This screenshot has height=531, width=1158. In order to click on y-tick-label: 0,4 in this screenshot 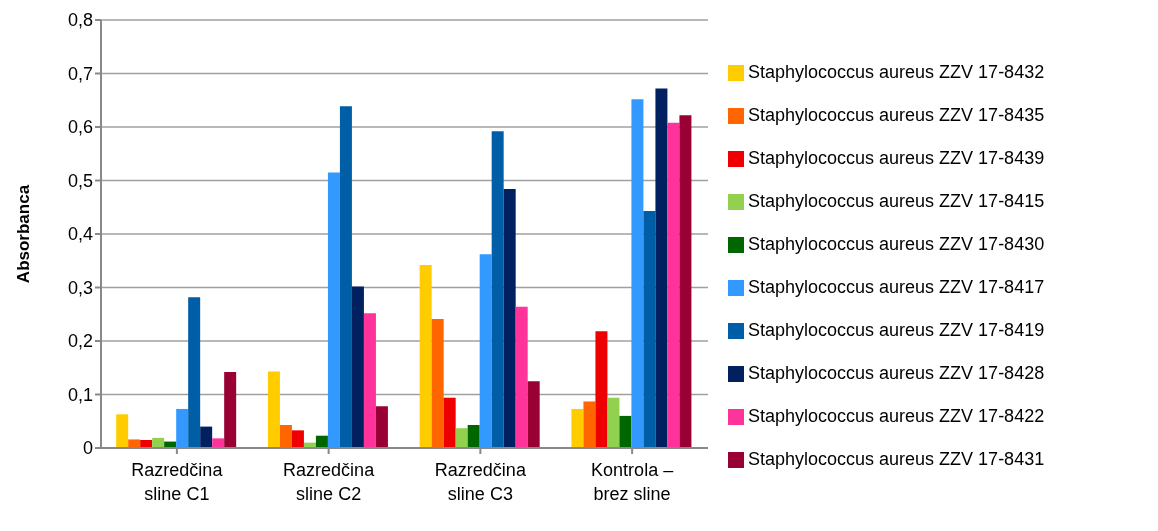, I will do `click(80, 234)`.